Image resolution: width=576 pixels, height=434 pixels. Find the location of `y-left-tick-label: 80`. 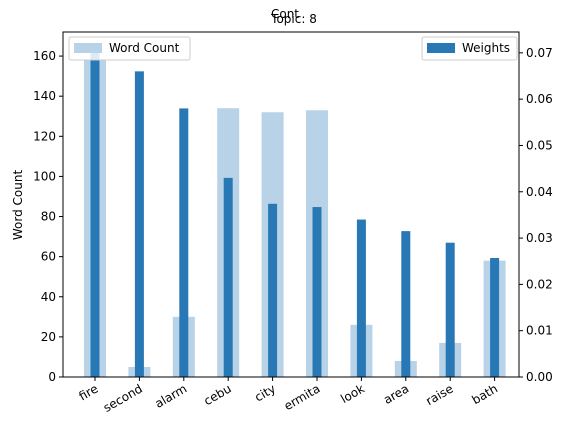

y-left-tick-label: 80 is located at coordinates (48, 217).